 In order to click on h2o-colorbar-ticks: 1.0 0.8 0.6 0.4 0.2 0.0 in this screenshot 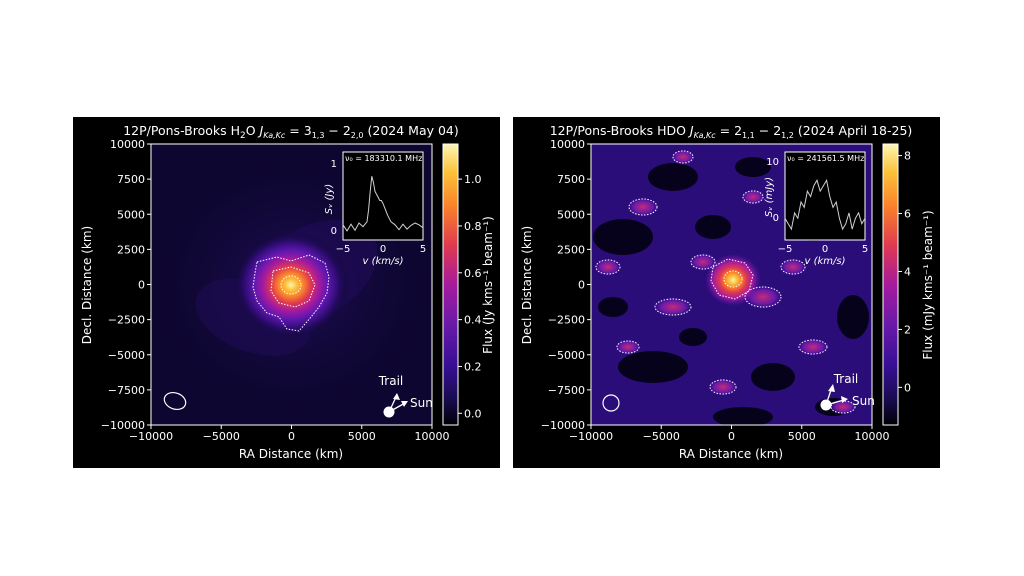, I will do `click(470, 296)`.